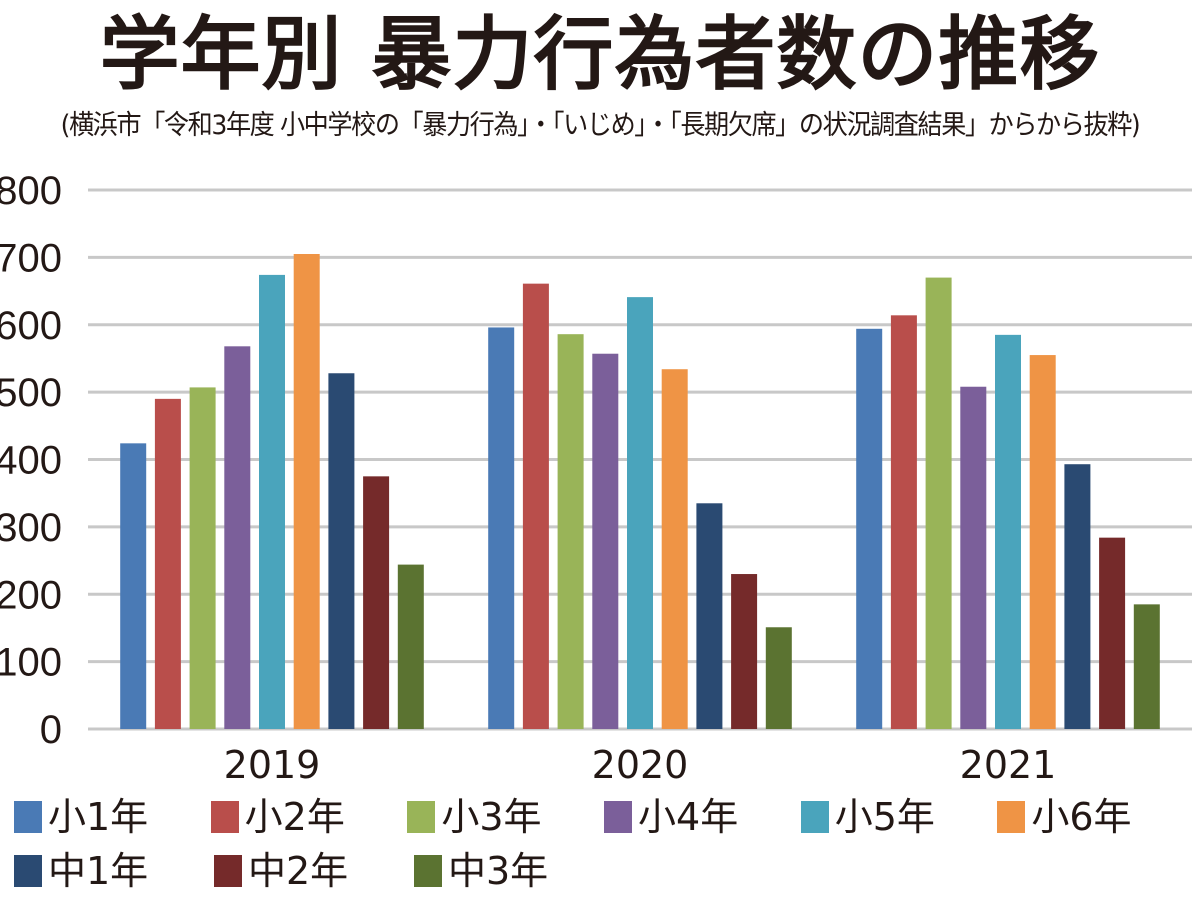 Image resolution: width=1200 pixels, height=904 pixels. Describe the element at coordinates (1081, 817) in the screenshot. I see `legend-label: 小6年` at that location.